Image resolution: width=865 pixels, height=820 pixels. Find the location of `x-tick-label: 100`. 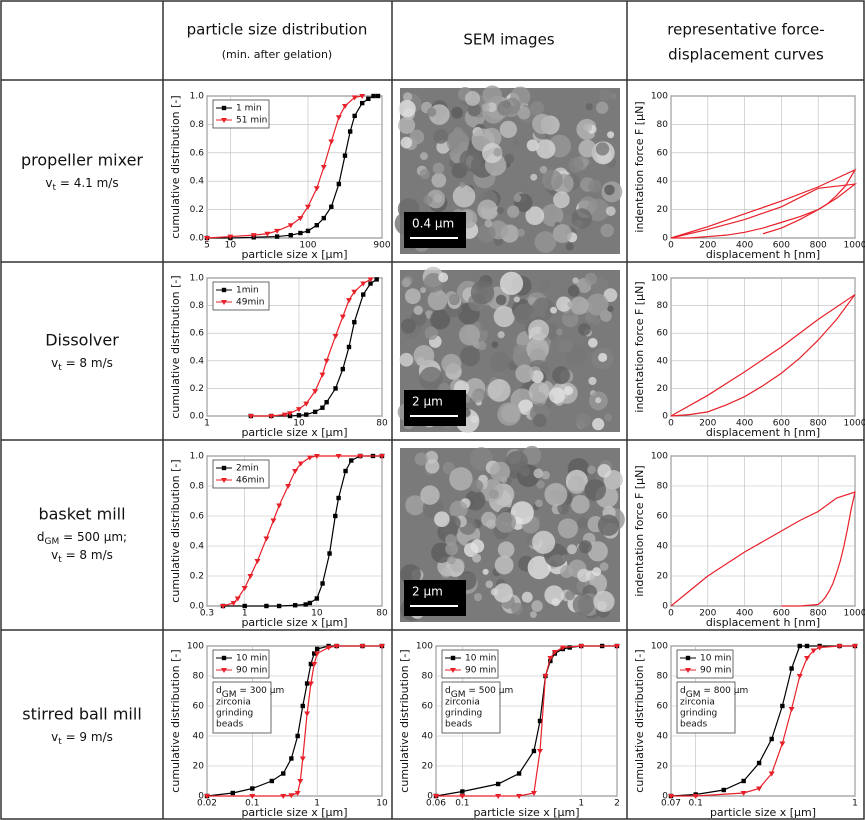

x-tick-label: 100 is located at coordinates (307, 246).